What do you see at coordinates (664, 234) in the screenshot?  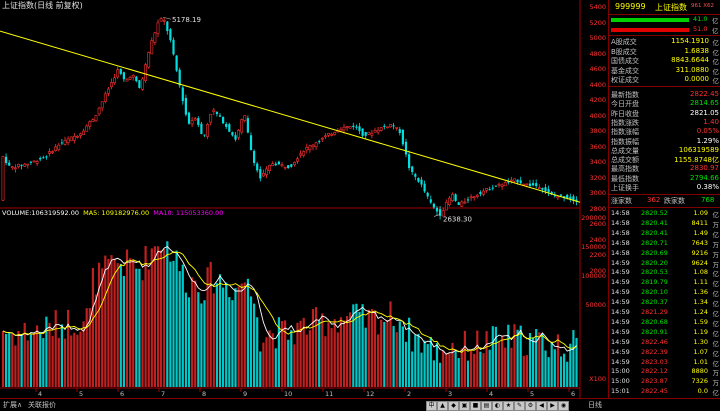 I see `tick-row: 14:58 2820.41 1.49 亿` at bounding box center [664, 234].